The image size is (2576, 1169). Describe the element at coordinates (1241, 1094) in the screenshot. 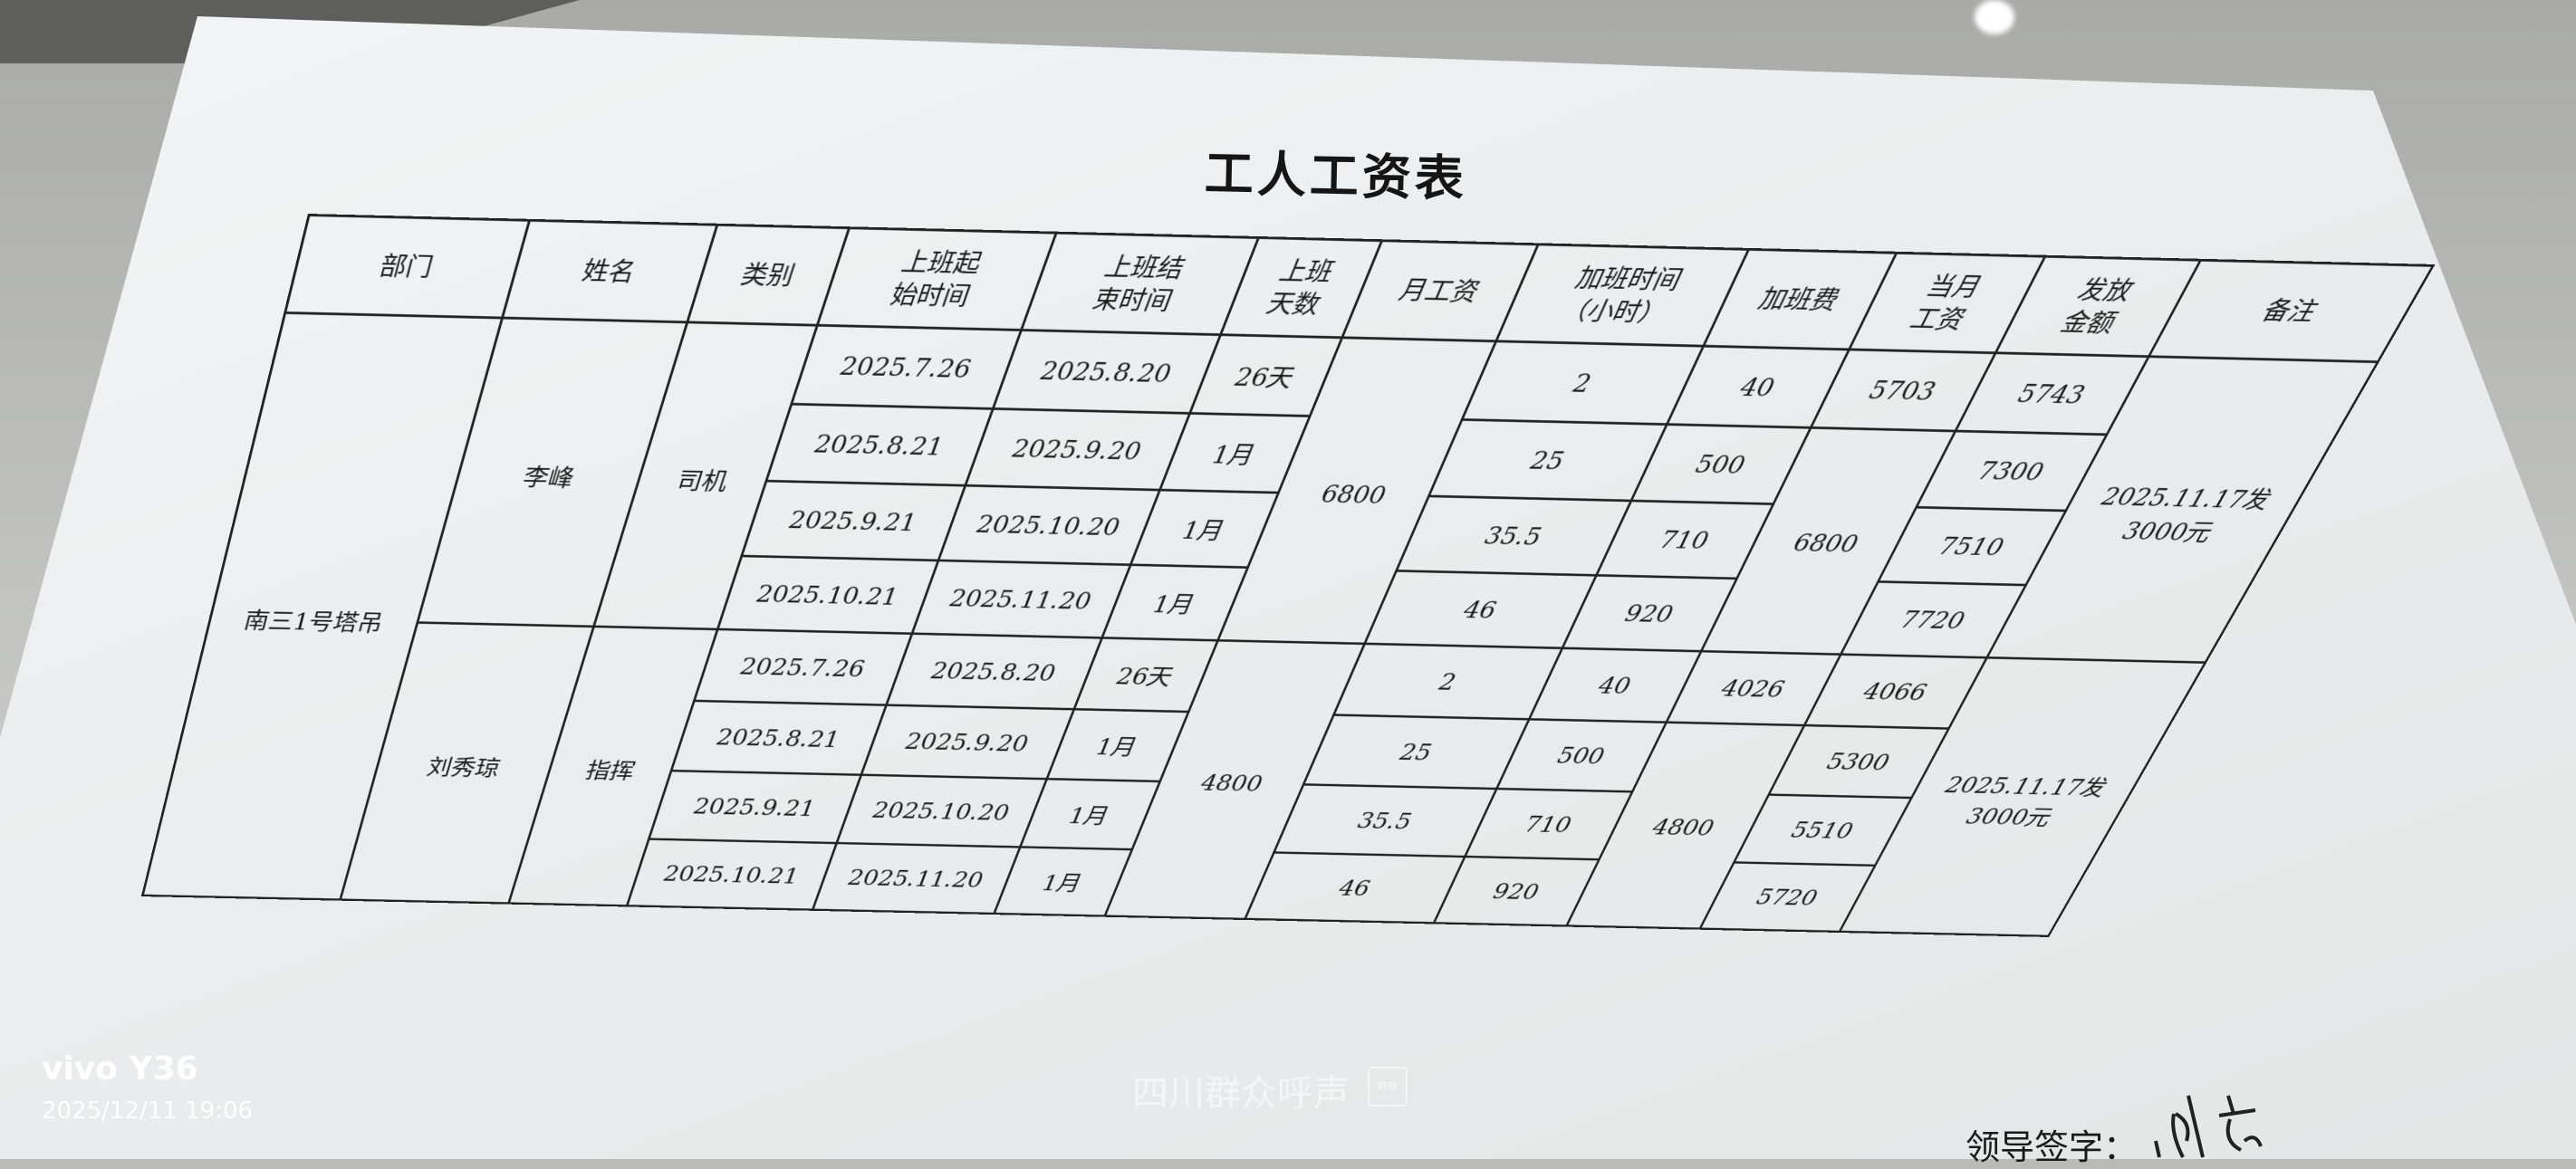

I see `watermark-text: 四川群众呼声` at that location.